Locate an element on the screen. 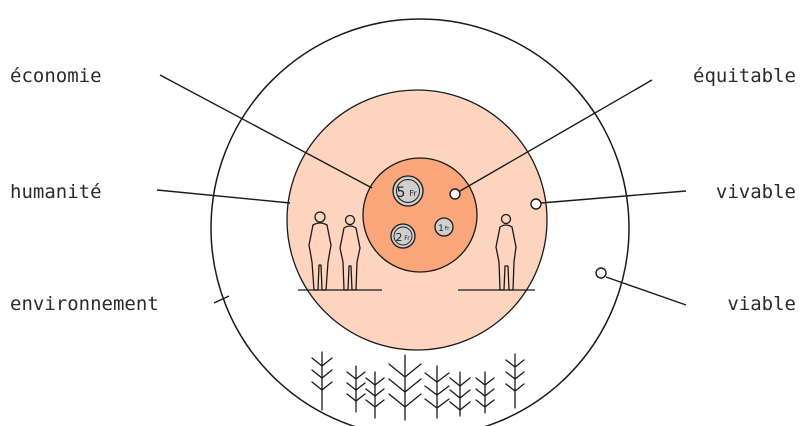 The height and width of the screenshot is (426, 808). leader-line-humanite is located at coordinates (223, 196).